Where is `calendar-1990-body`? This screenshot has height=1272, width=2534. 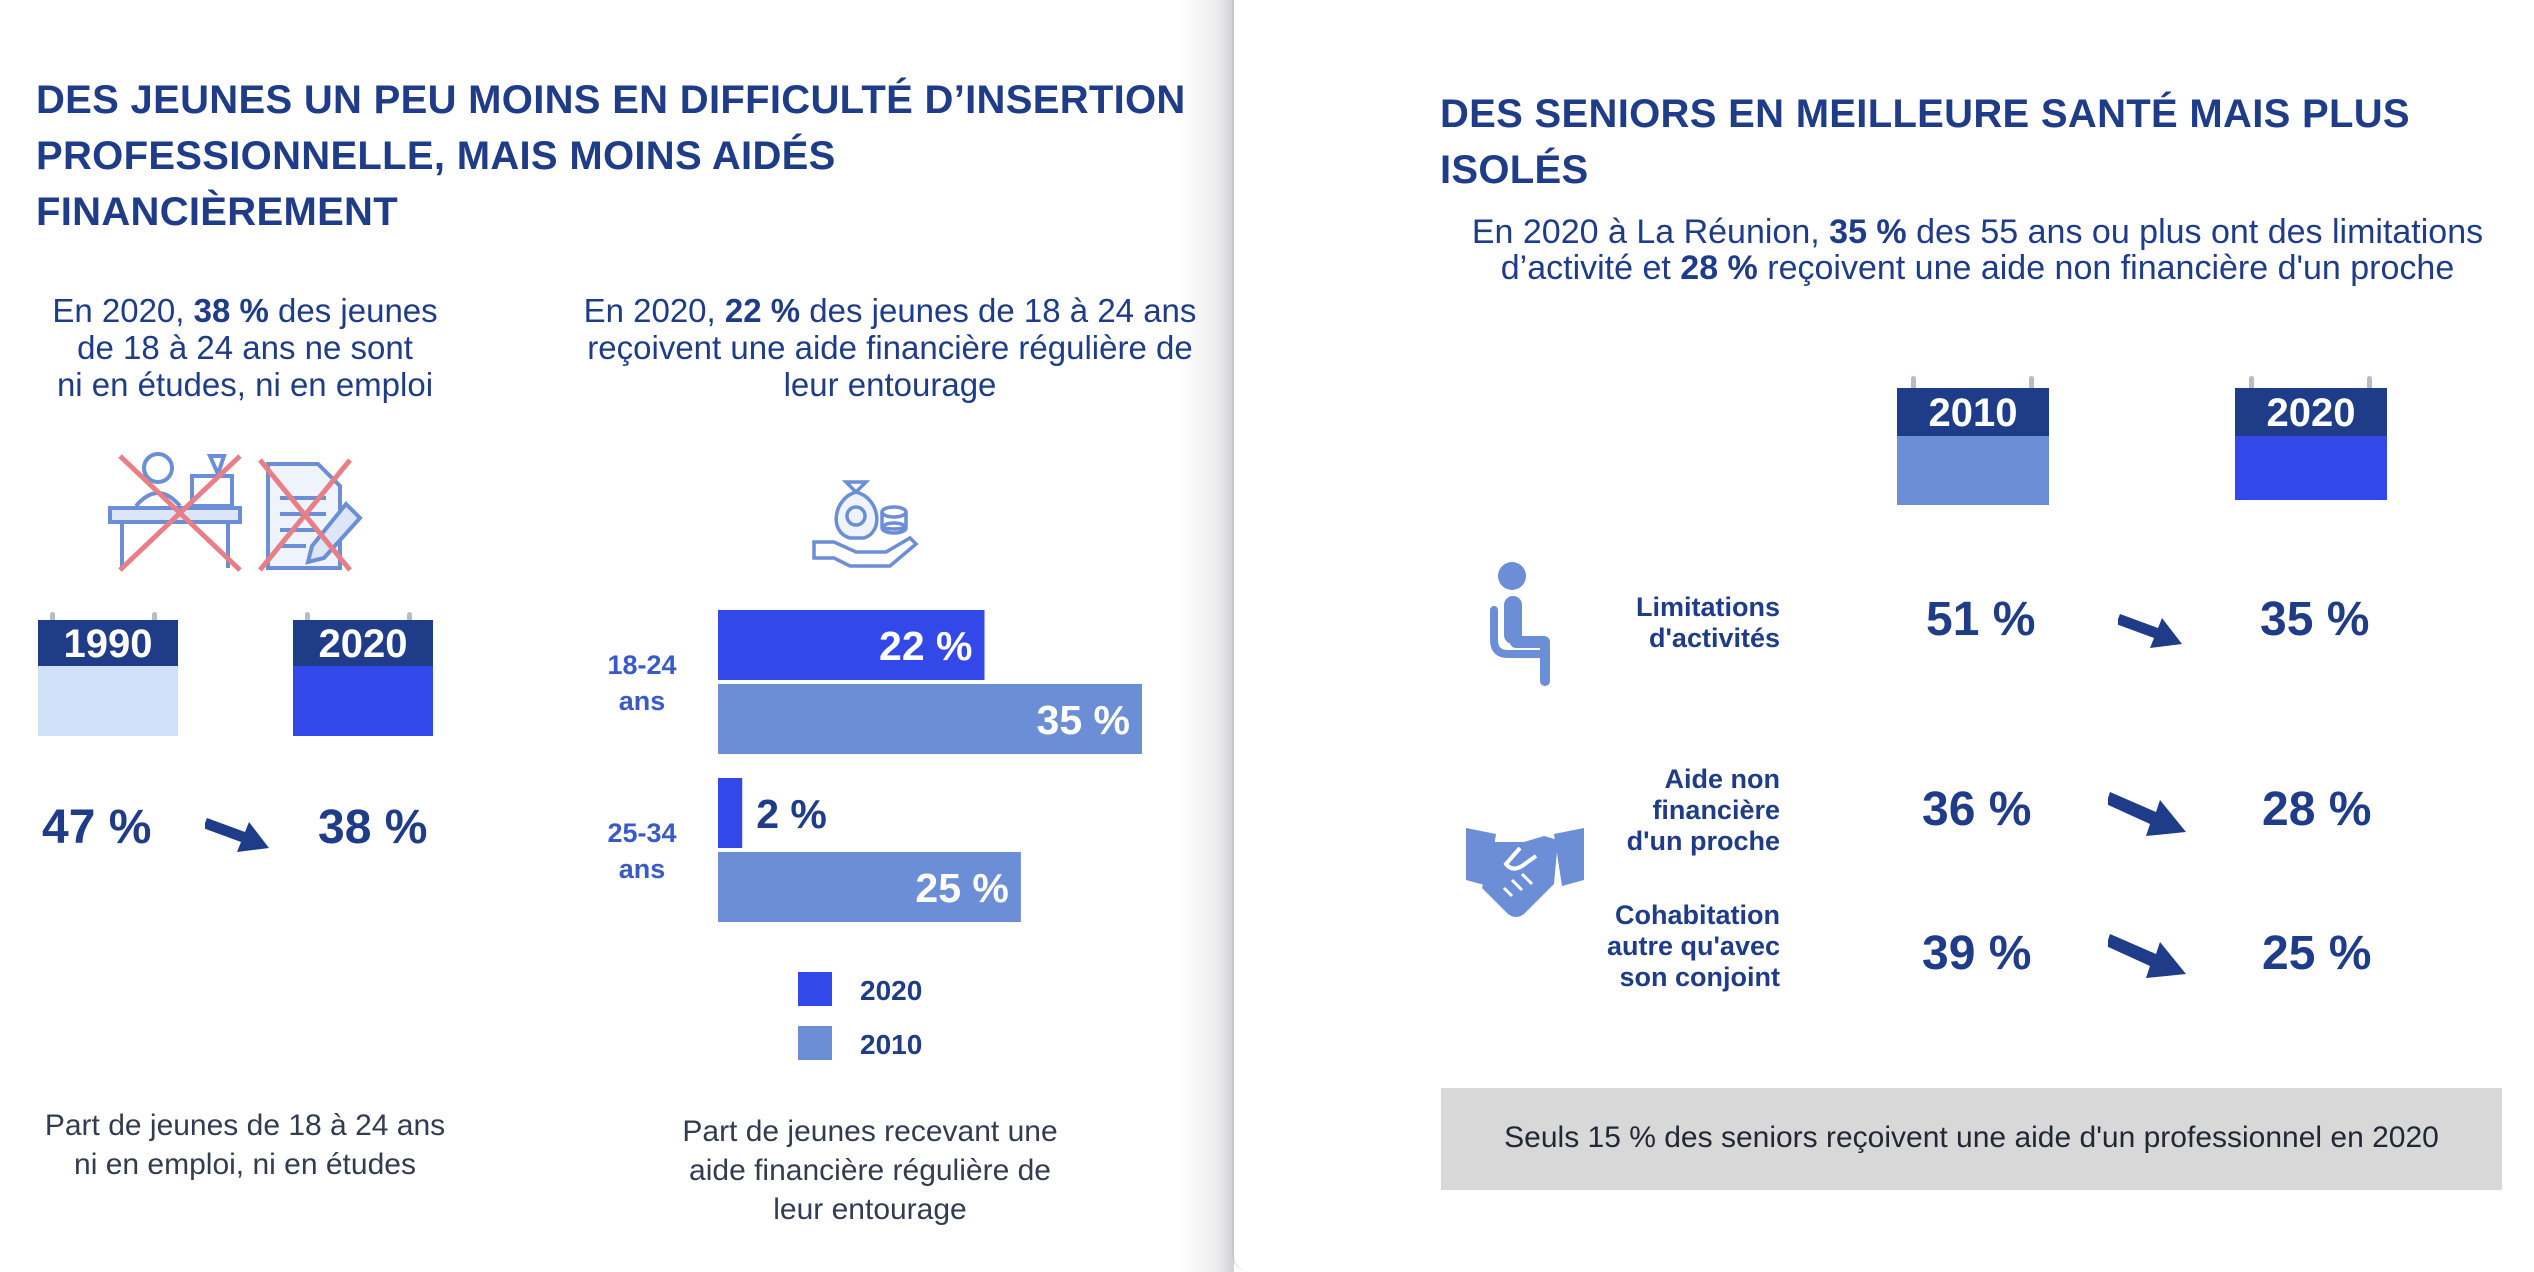 calendar-1990-body is located at coordinates (108, 701).